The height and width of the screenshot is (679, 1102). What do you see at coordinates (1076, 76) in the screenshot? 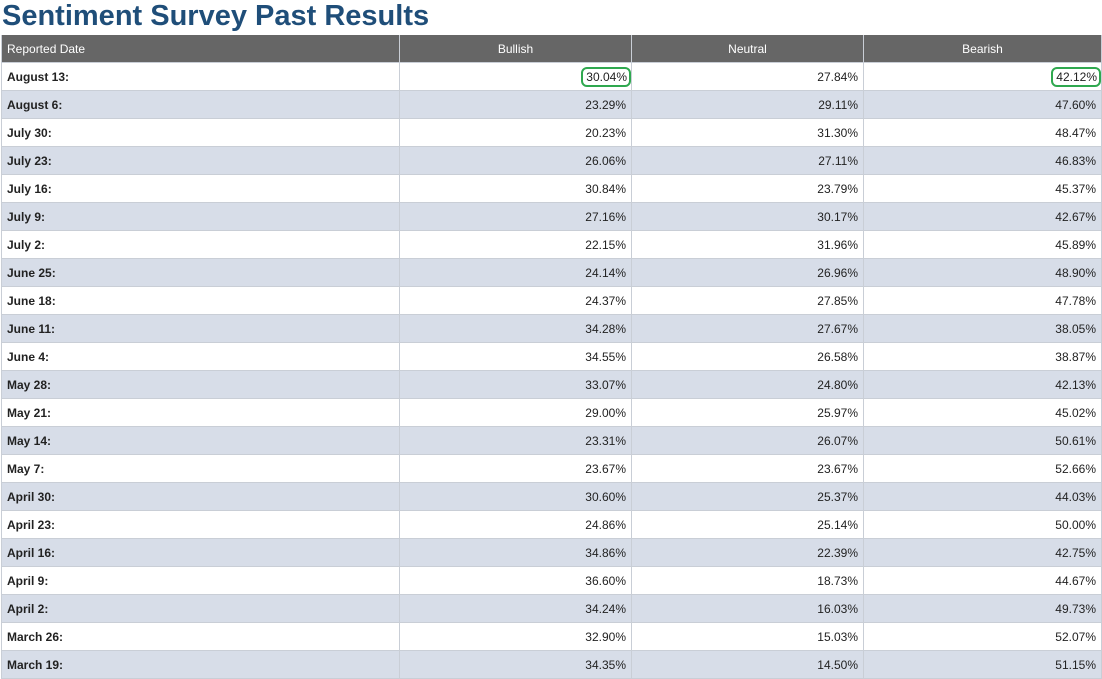
I see `highlighted-value: 42.12%` at bounding box center [1076, 76].